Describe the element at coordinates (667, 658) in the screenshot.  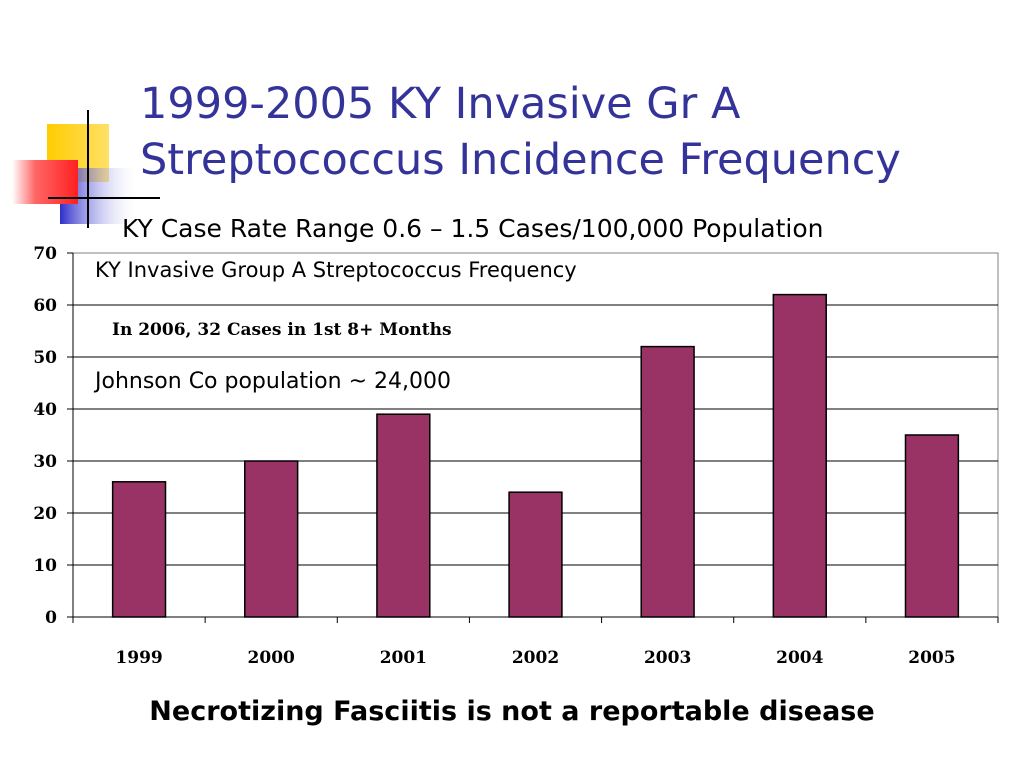
I see `x-tick-label: 2003` at that location.